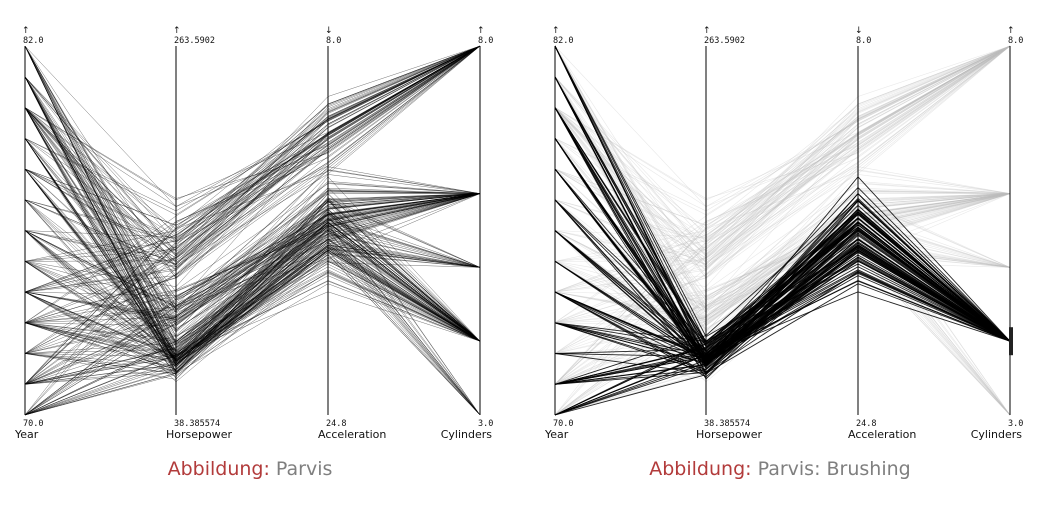  What do you see at coordinates (26, 434) in the screenshot?
I see `axis-name-label: Year` at bounding box center [26, 434].